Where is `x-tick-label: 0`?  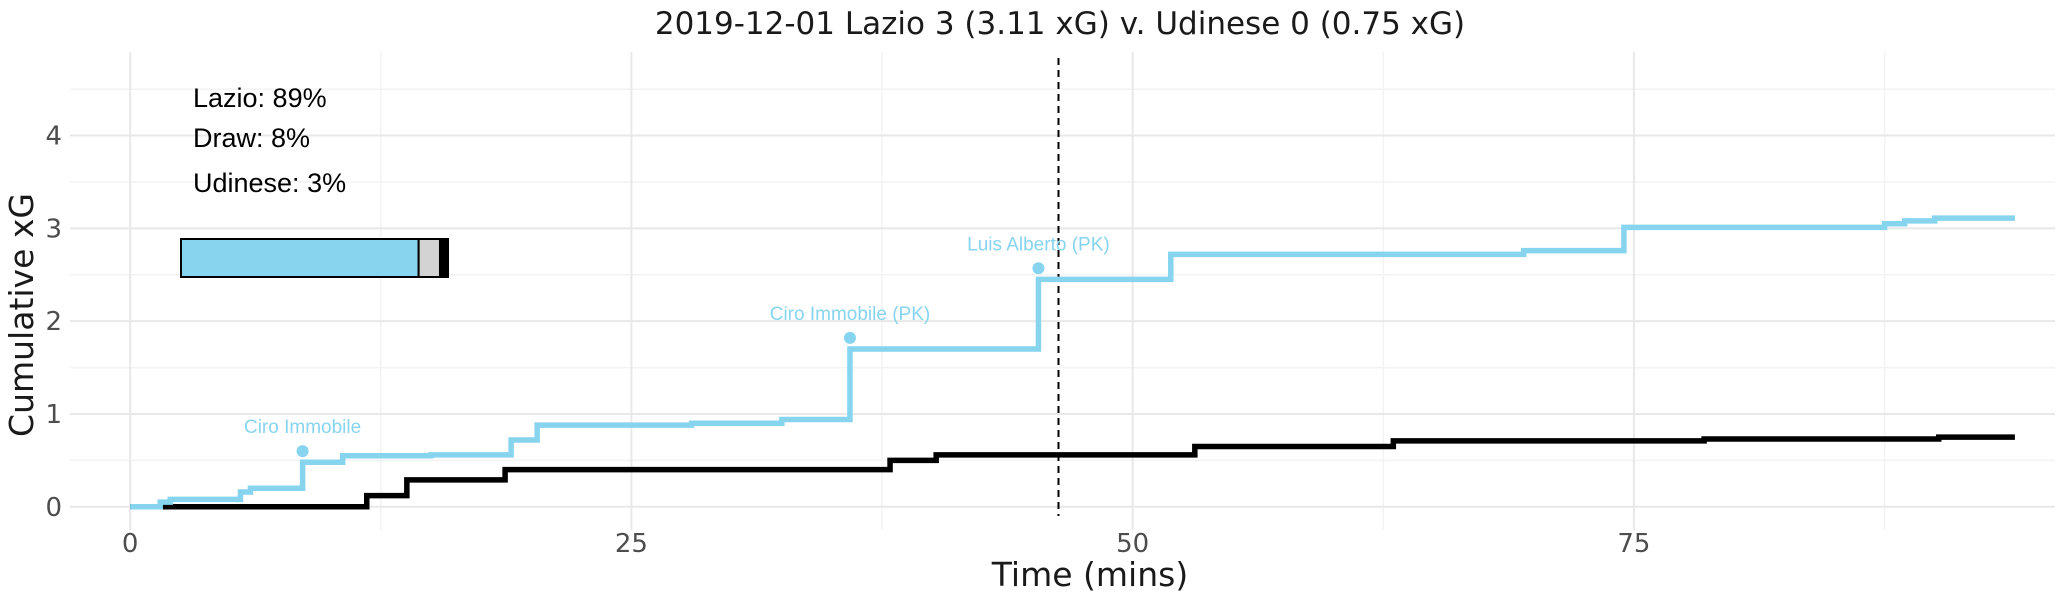
x-tick-label: 0 is located at coordinates (130, 544).